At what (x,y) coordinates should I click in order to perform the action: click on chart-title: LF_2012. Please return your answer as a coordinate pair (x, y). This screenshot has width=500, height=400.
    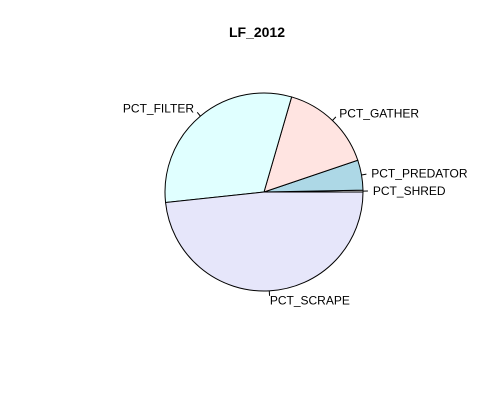
    Looking at the image, I should click on (257, 32).